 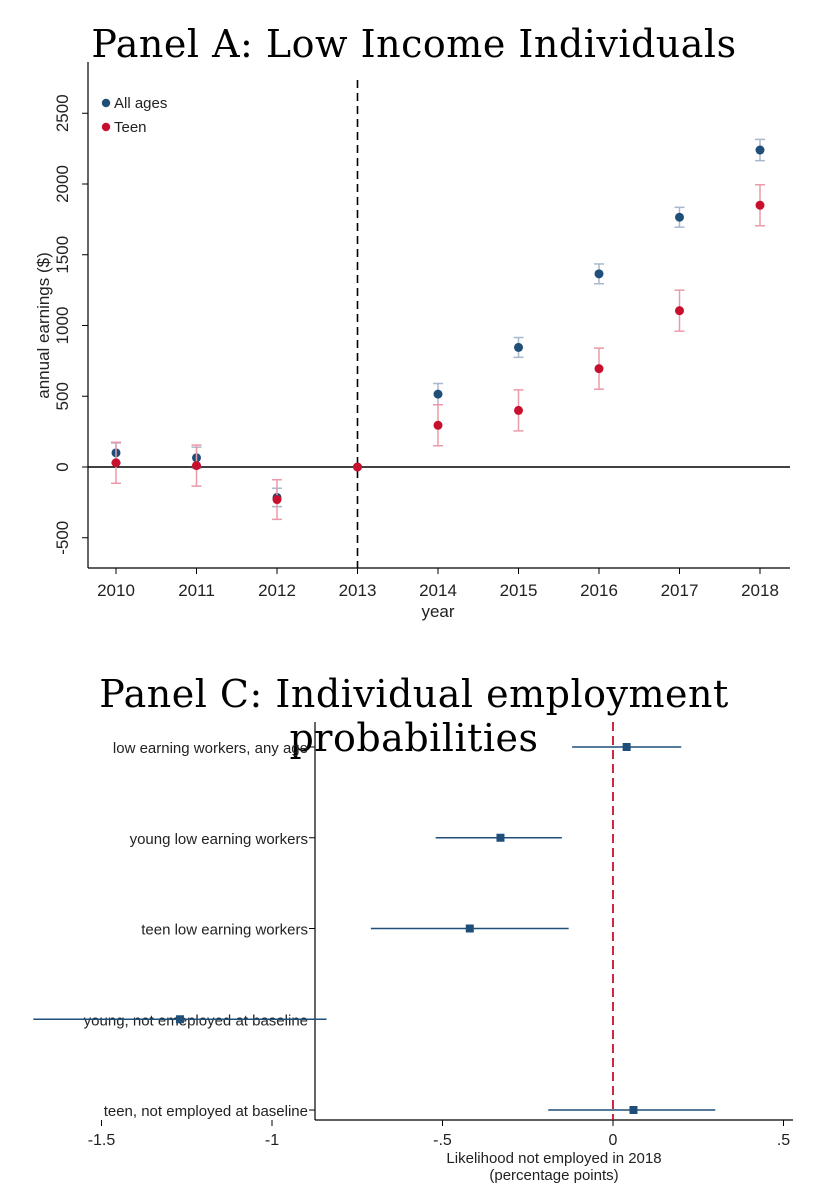 I want to click on x-tick-label: 2011, so click(x=196, y=590).